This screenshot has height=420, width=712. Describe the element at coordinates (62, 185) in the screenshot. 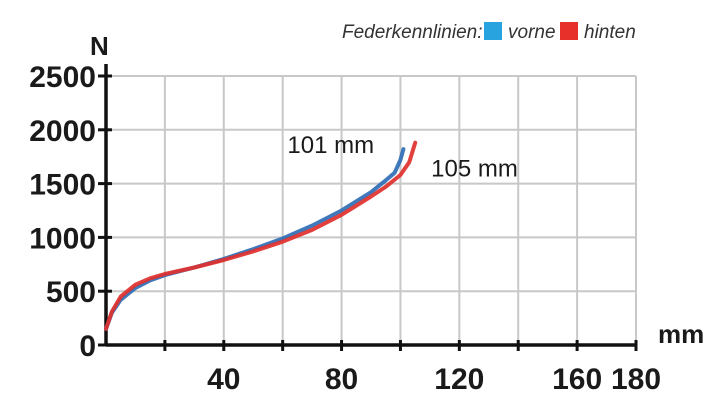

I see `y-tick-label: 1500` at that location.